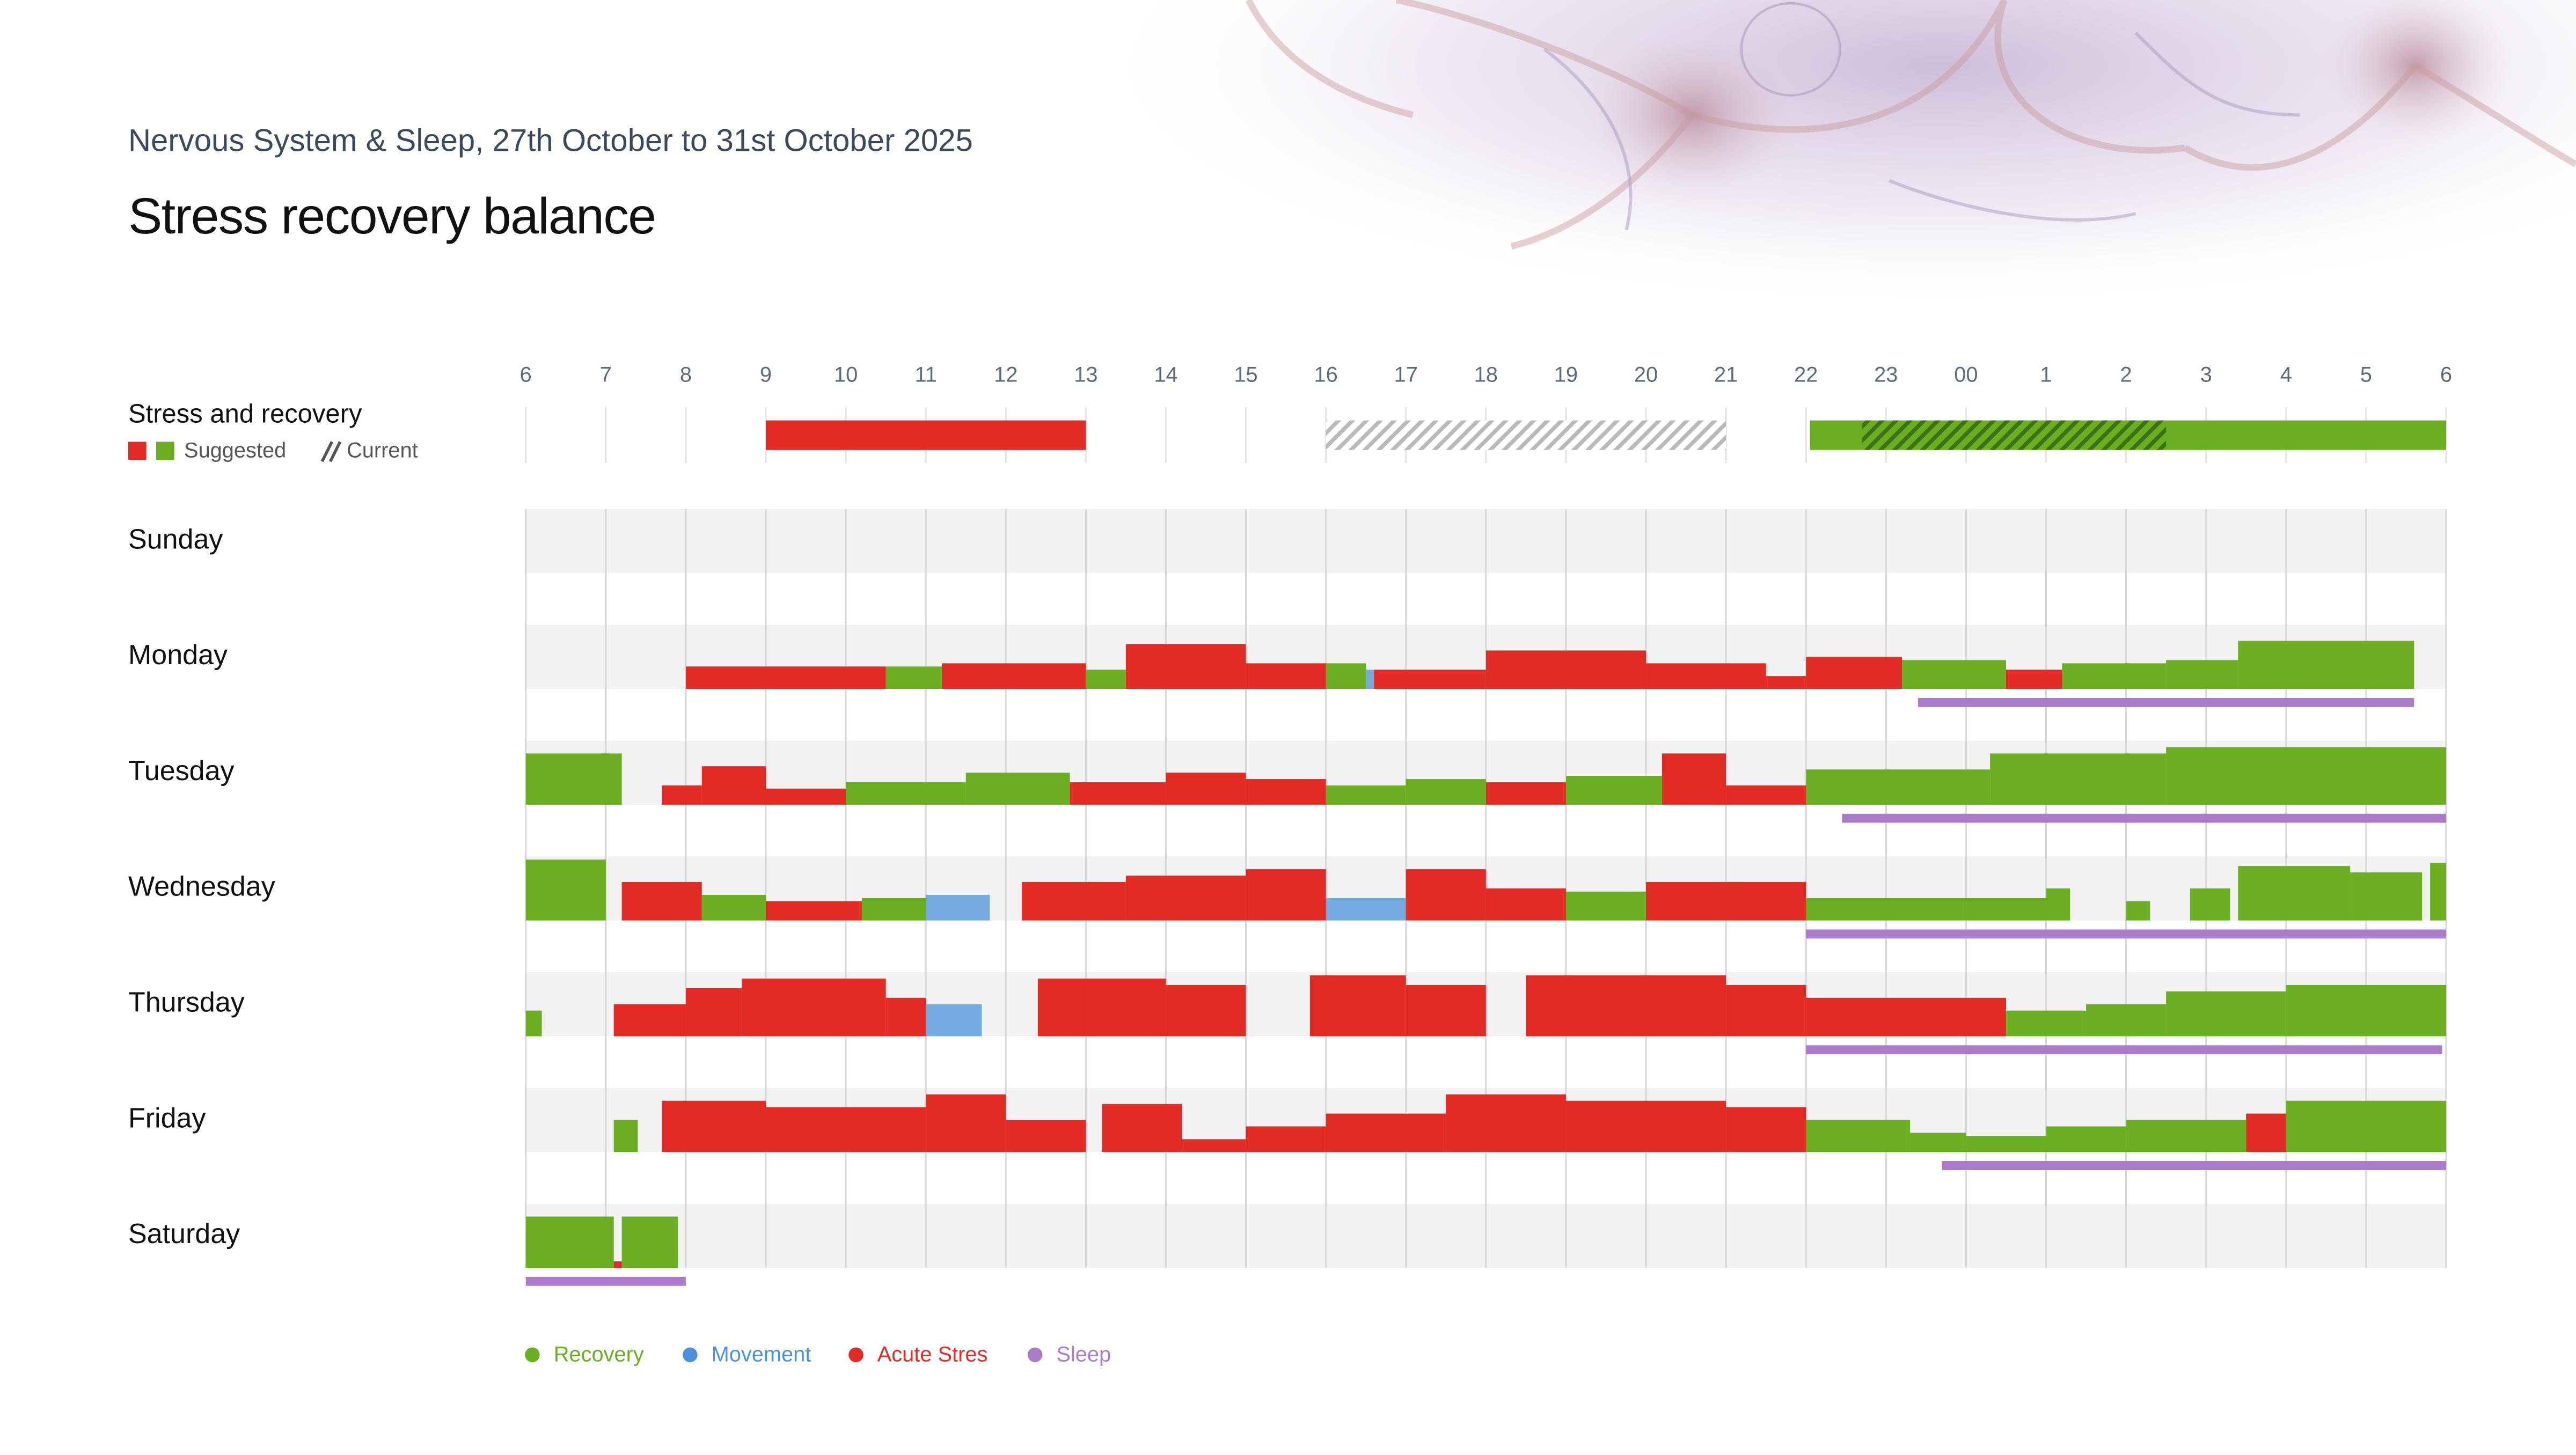 The image size is (2576, 1455). I want to click on hour-label: 10, so click(846, 374).